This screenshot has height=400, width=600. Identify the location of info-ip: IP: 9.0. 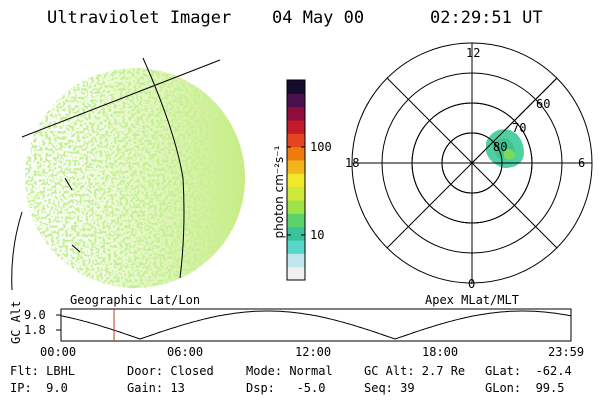
(39, 388).